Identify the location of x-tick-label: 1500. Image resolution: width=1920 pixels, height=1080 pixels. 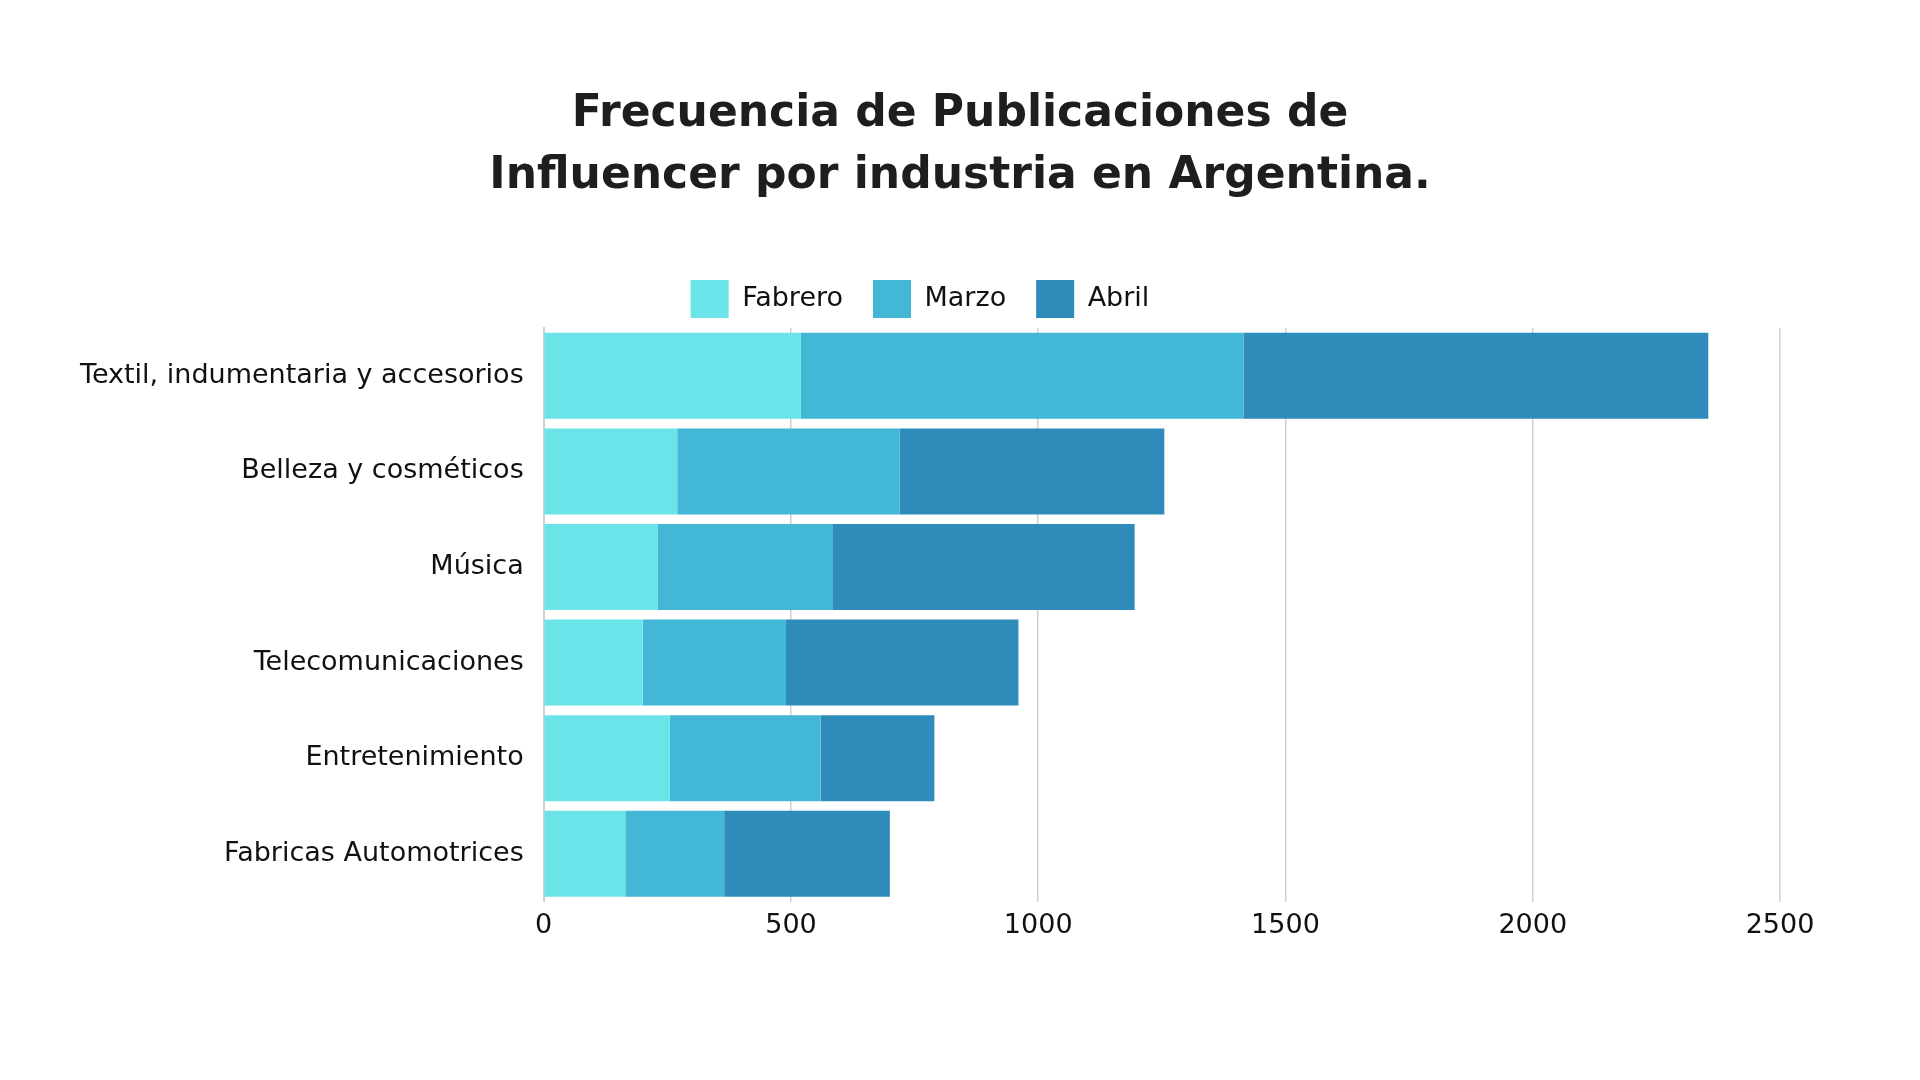
(1285, 923).